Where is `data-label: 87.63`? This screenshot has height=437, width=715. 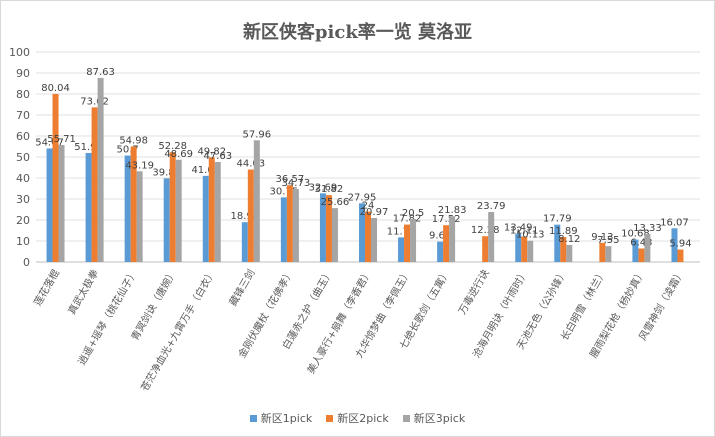 data-label: 87.63 is located at coordinates (100, 72).